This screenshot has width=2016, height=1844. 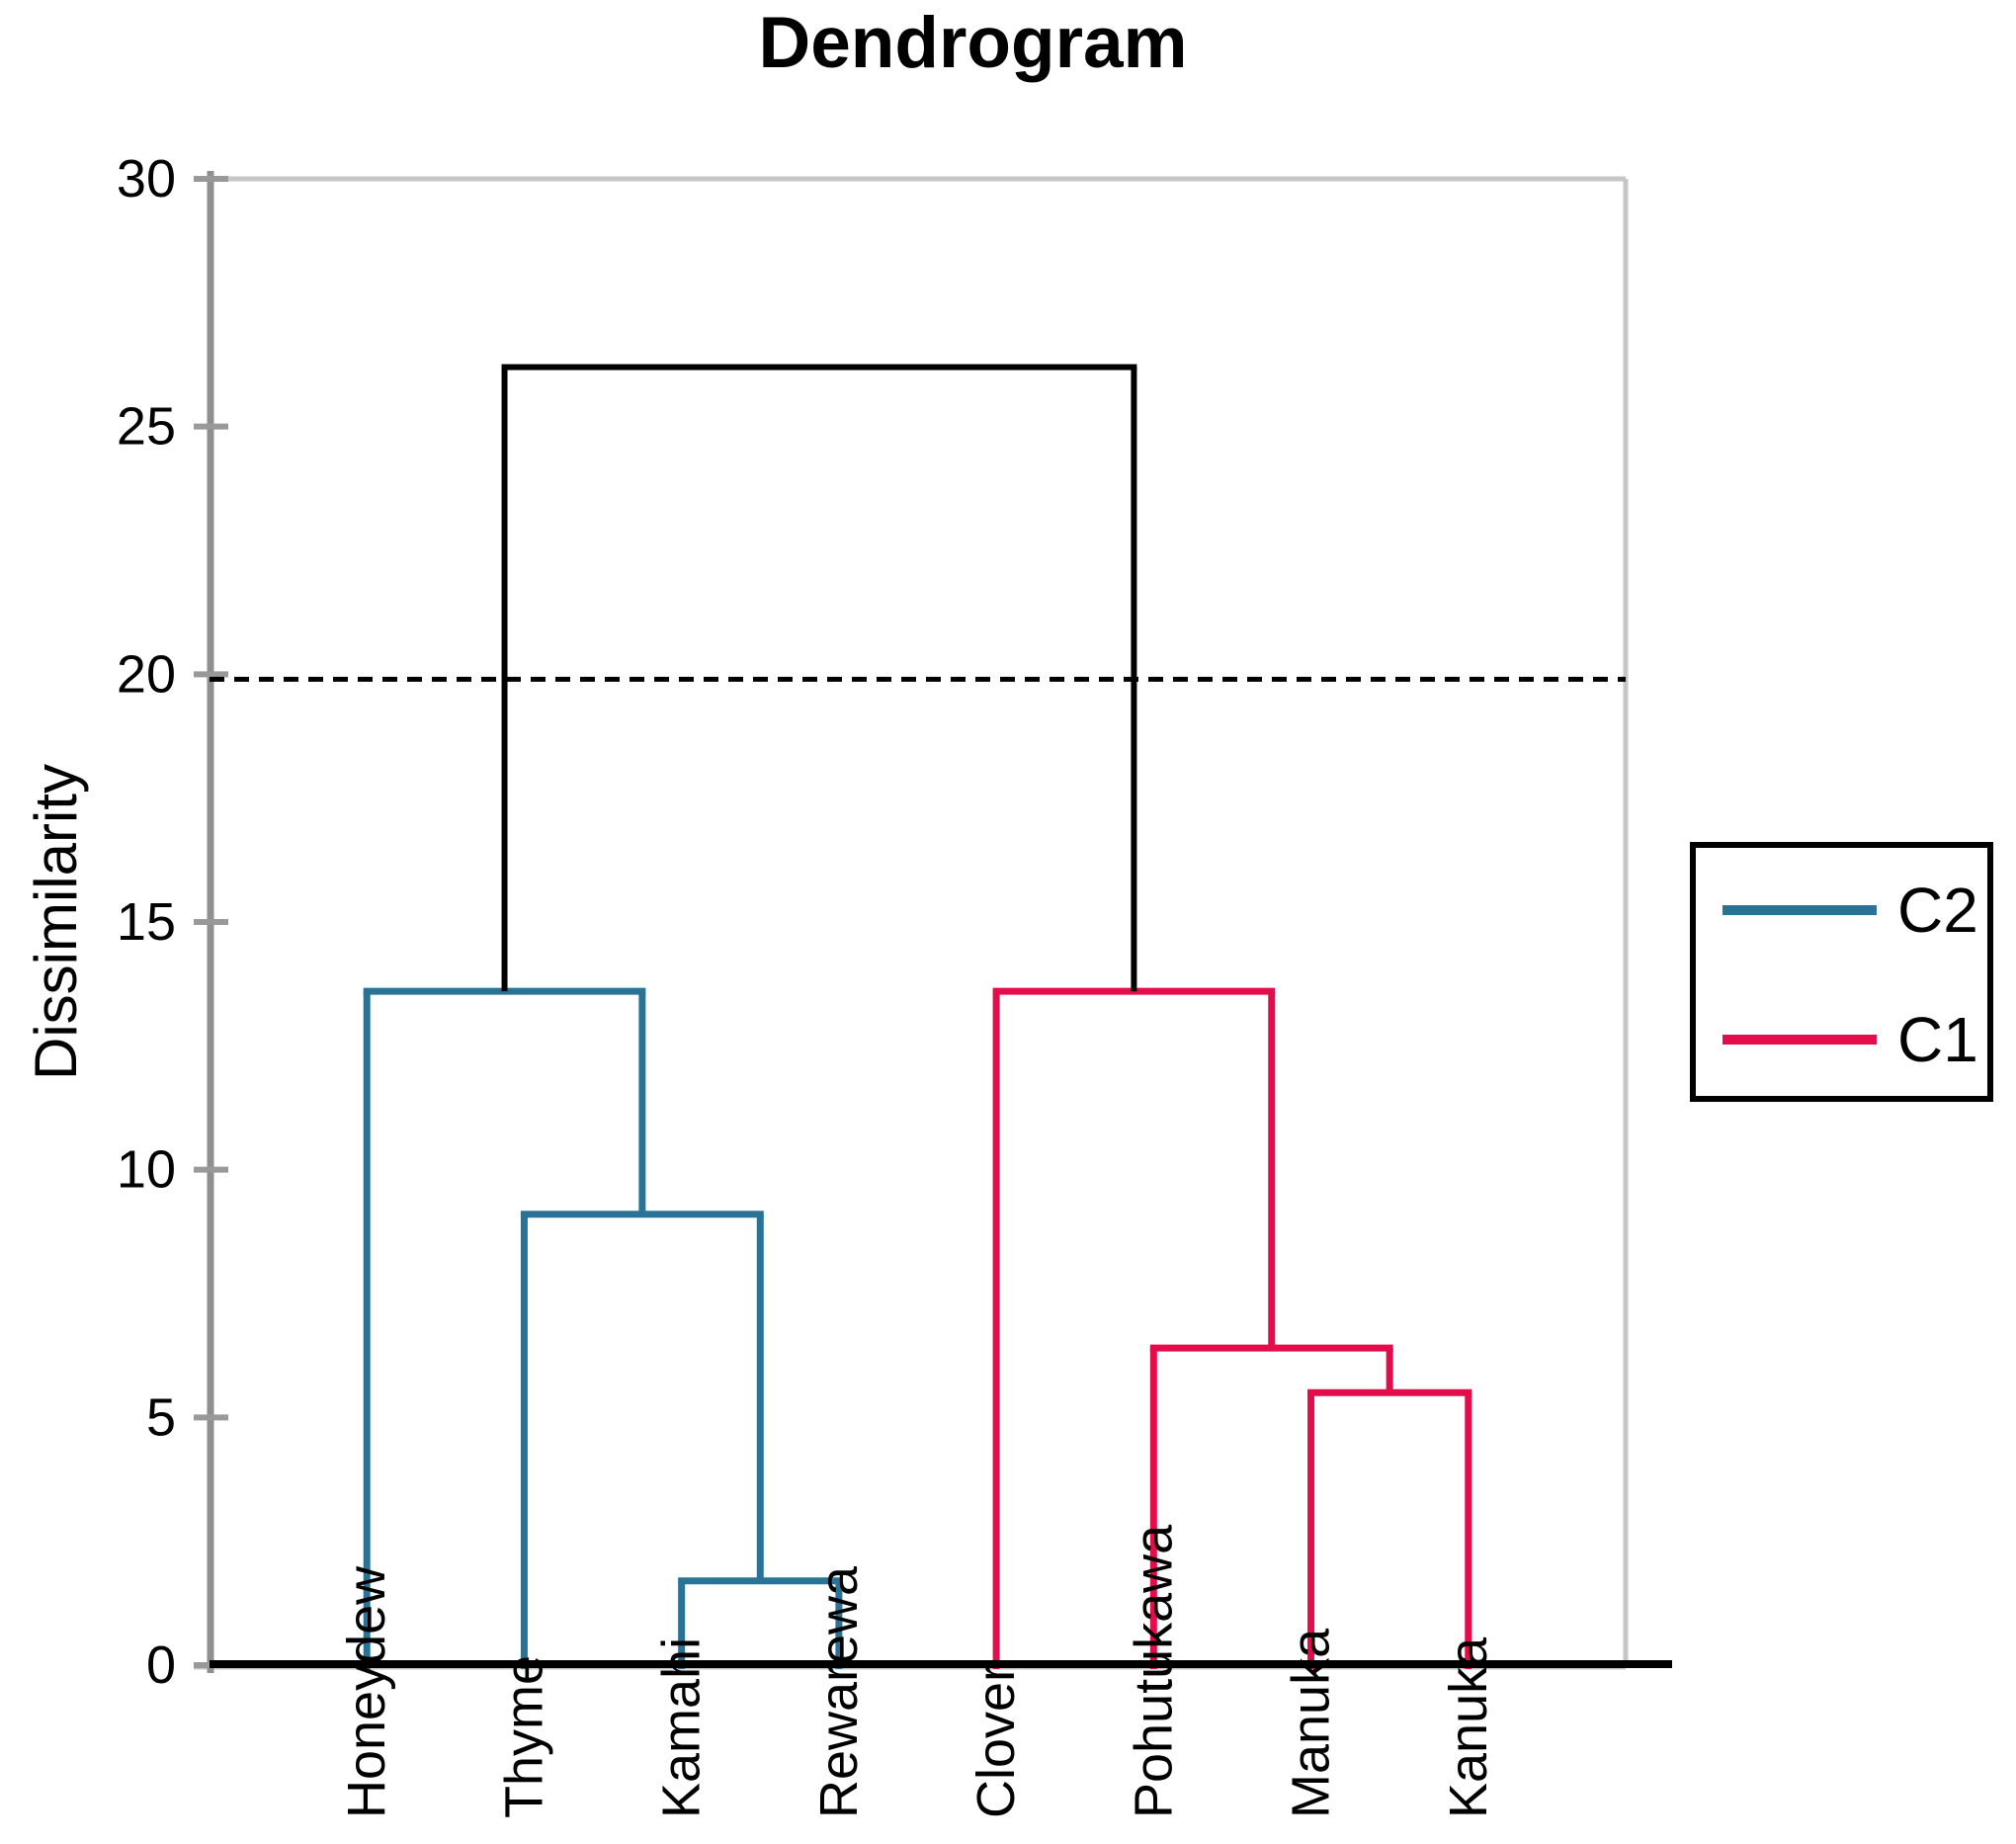 What do you see at coordinates (1799, 1040) in the screenshot?
I see `legend-line-c1` at bounding box center [1799, 1040].